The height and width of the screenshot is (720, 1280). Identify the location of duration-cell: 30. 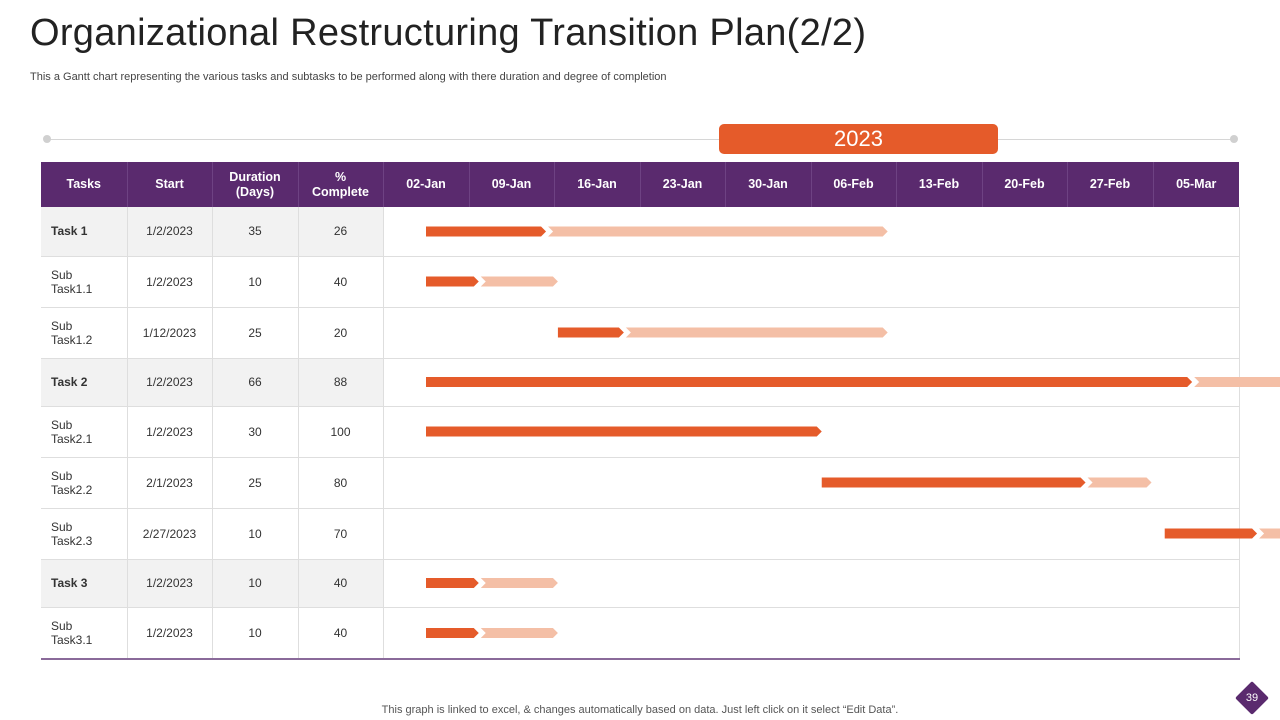
(255, 432).